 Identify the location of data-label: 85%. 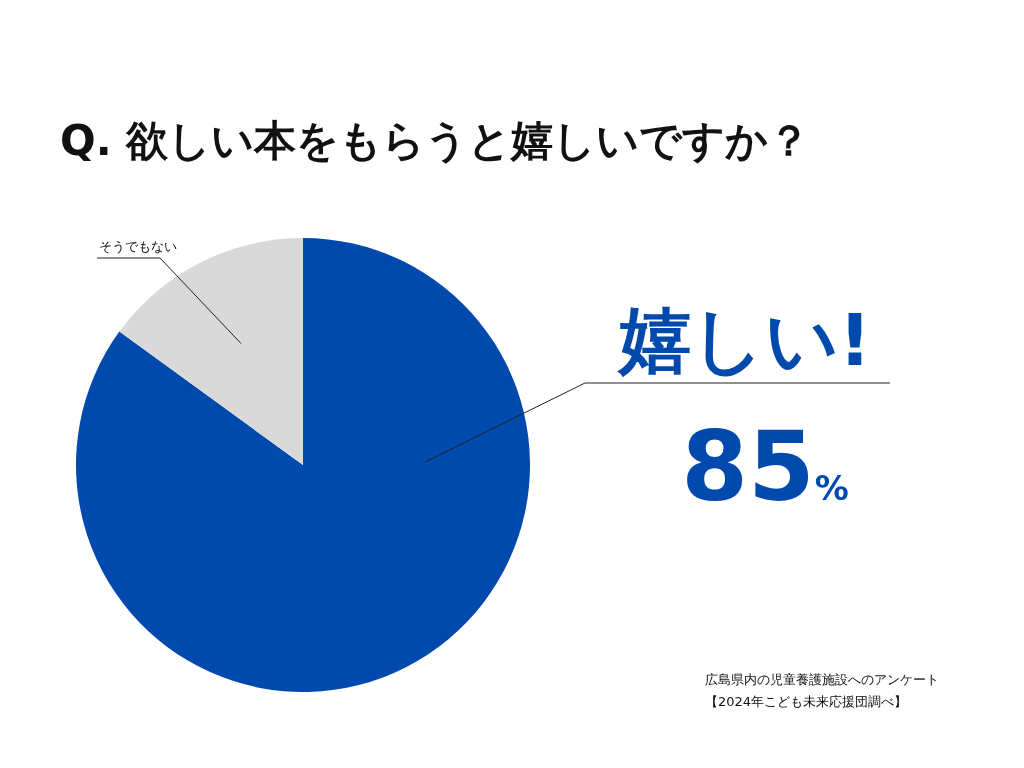
(765, 467).